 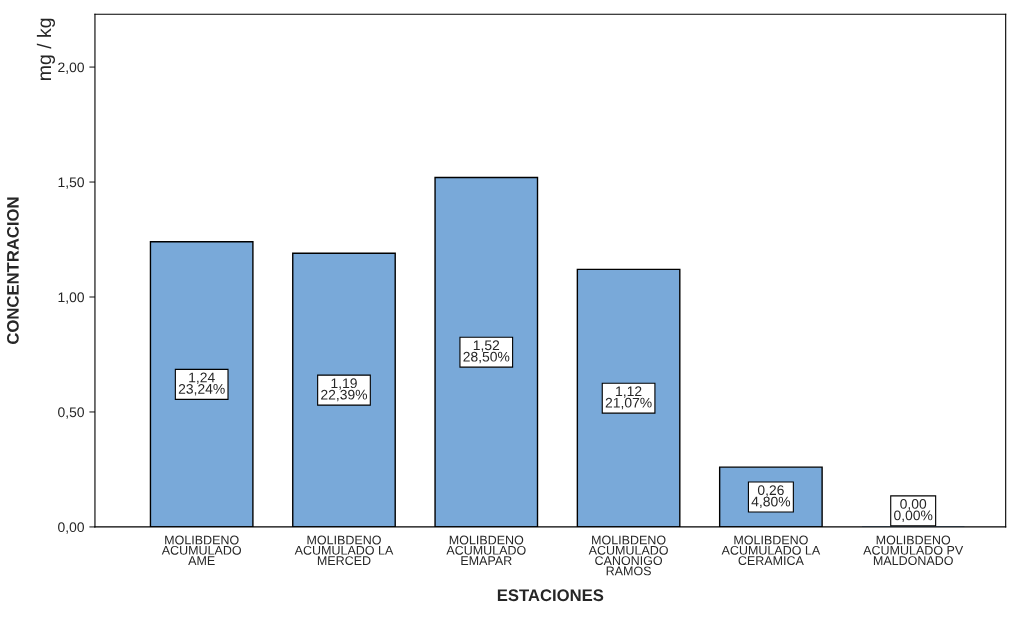 I want to click on x-tick-label: MOLIBDENO ACUMULADO CANONIGO RAMOS, so click(x=628, y=555).